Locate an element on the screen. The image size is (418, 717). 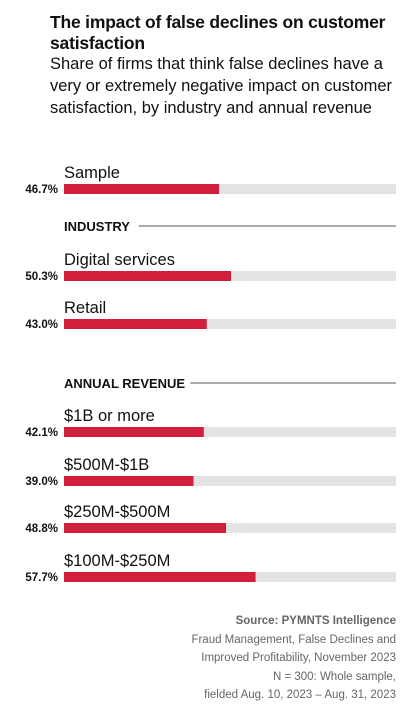
data-label: 57.7% is located at coordinates (41, 578).